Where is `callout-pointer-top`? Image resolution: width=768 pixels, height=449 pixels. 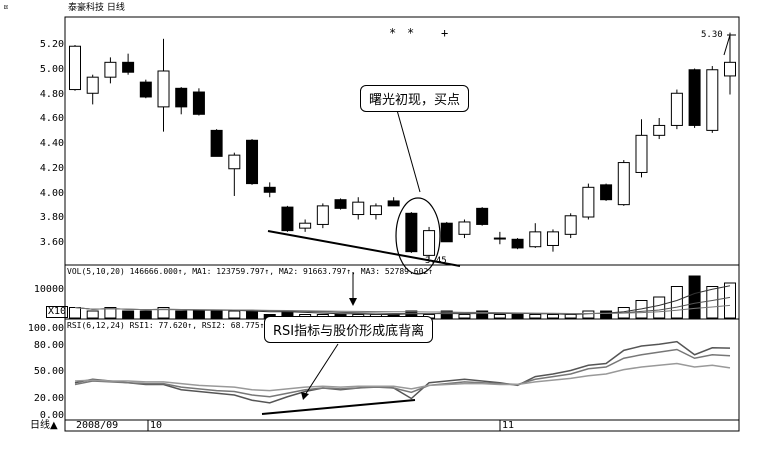 callout-pointer-top is located at coordinates (407, 147).